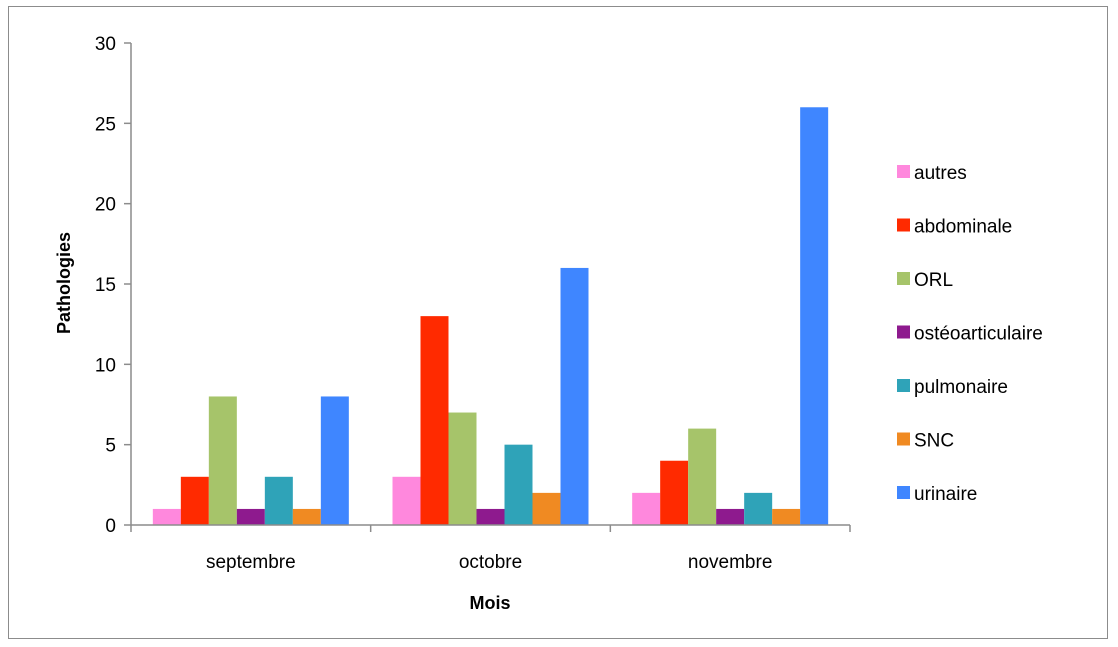 This screenshot has height=647, width=1118. Describe the element at coordinates (64, 283) in the screenshot. I see `y-axis-title: Pathologies` at that location.